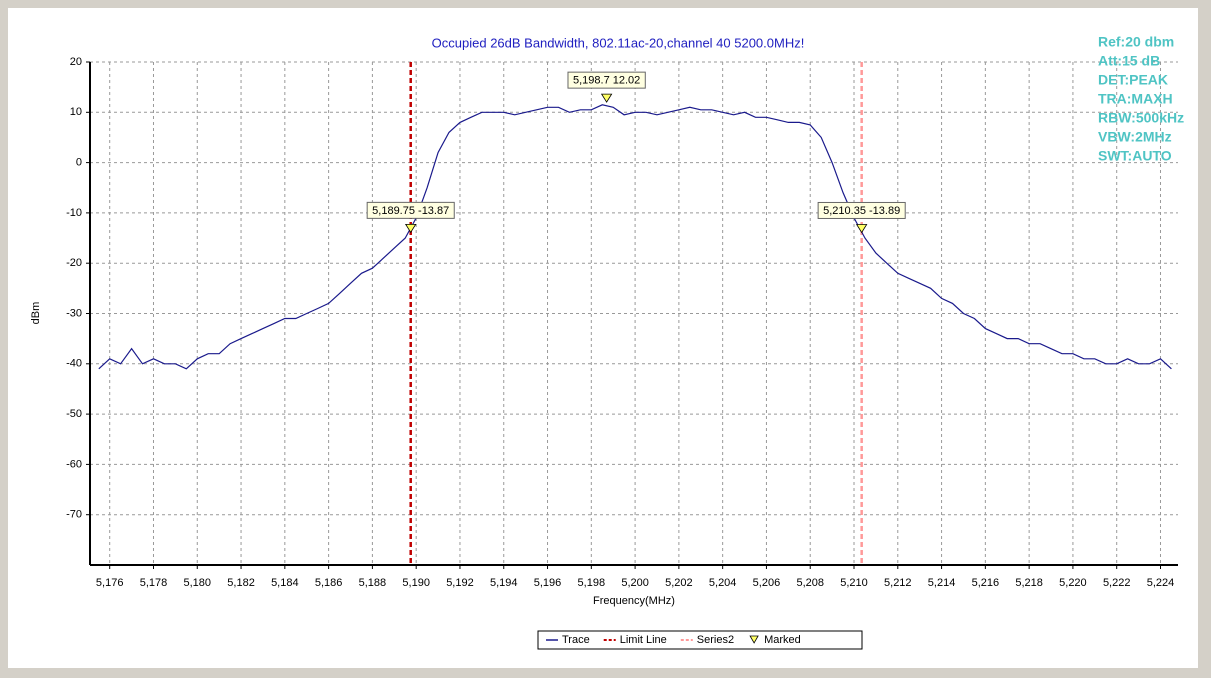  I want to click on x-tick-label: 5,194, so click(504, 583).